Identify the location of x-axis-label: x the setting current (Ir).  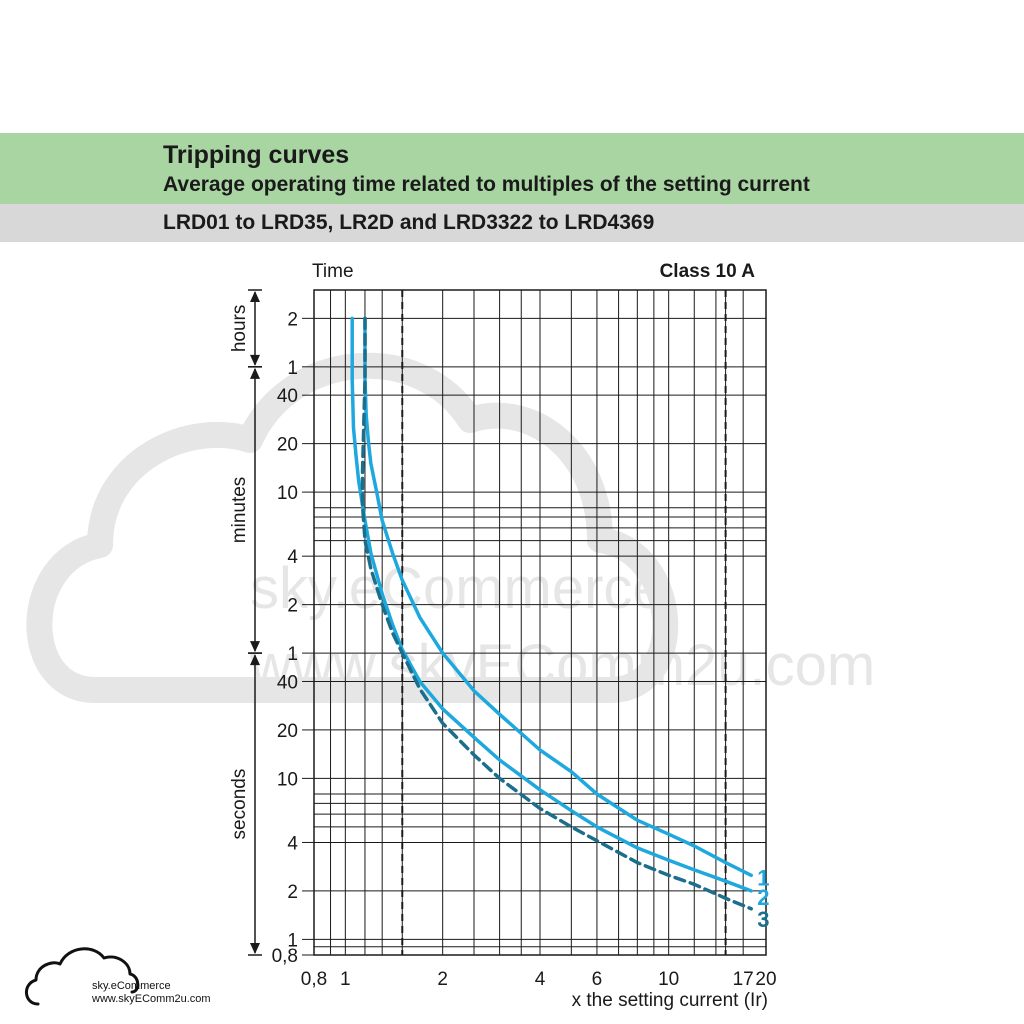
(670, 1000).